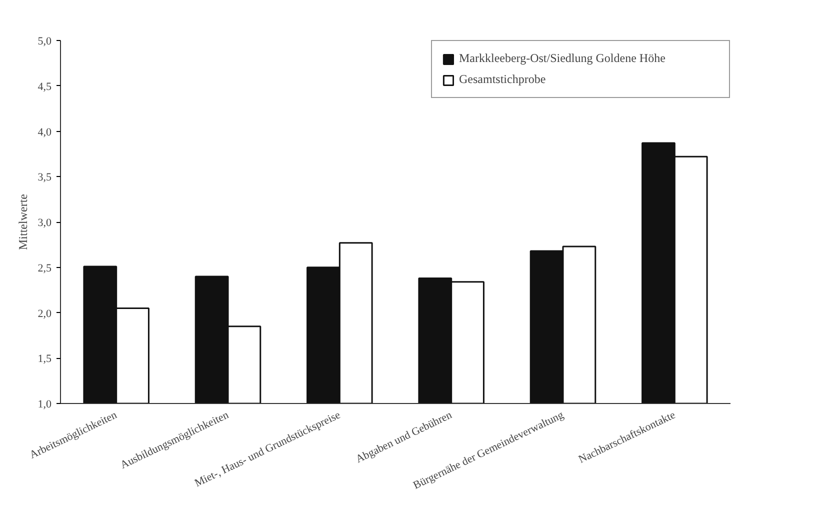  What do you see at coordinates (45, 178) in the screenshot?
I see `y-tick-label: 3,5` at bounding box center [45, 178].